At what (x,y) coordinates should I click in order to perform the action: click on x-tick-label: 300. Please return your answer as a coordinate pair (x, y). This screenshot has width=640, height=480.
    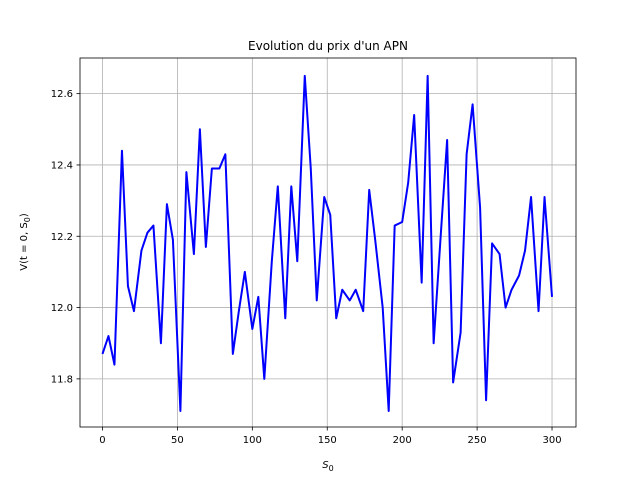
    Looking at the image, I should click on (551, 440).